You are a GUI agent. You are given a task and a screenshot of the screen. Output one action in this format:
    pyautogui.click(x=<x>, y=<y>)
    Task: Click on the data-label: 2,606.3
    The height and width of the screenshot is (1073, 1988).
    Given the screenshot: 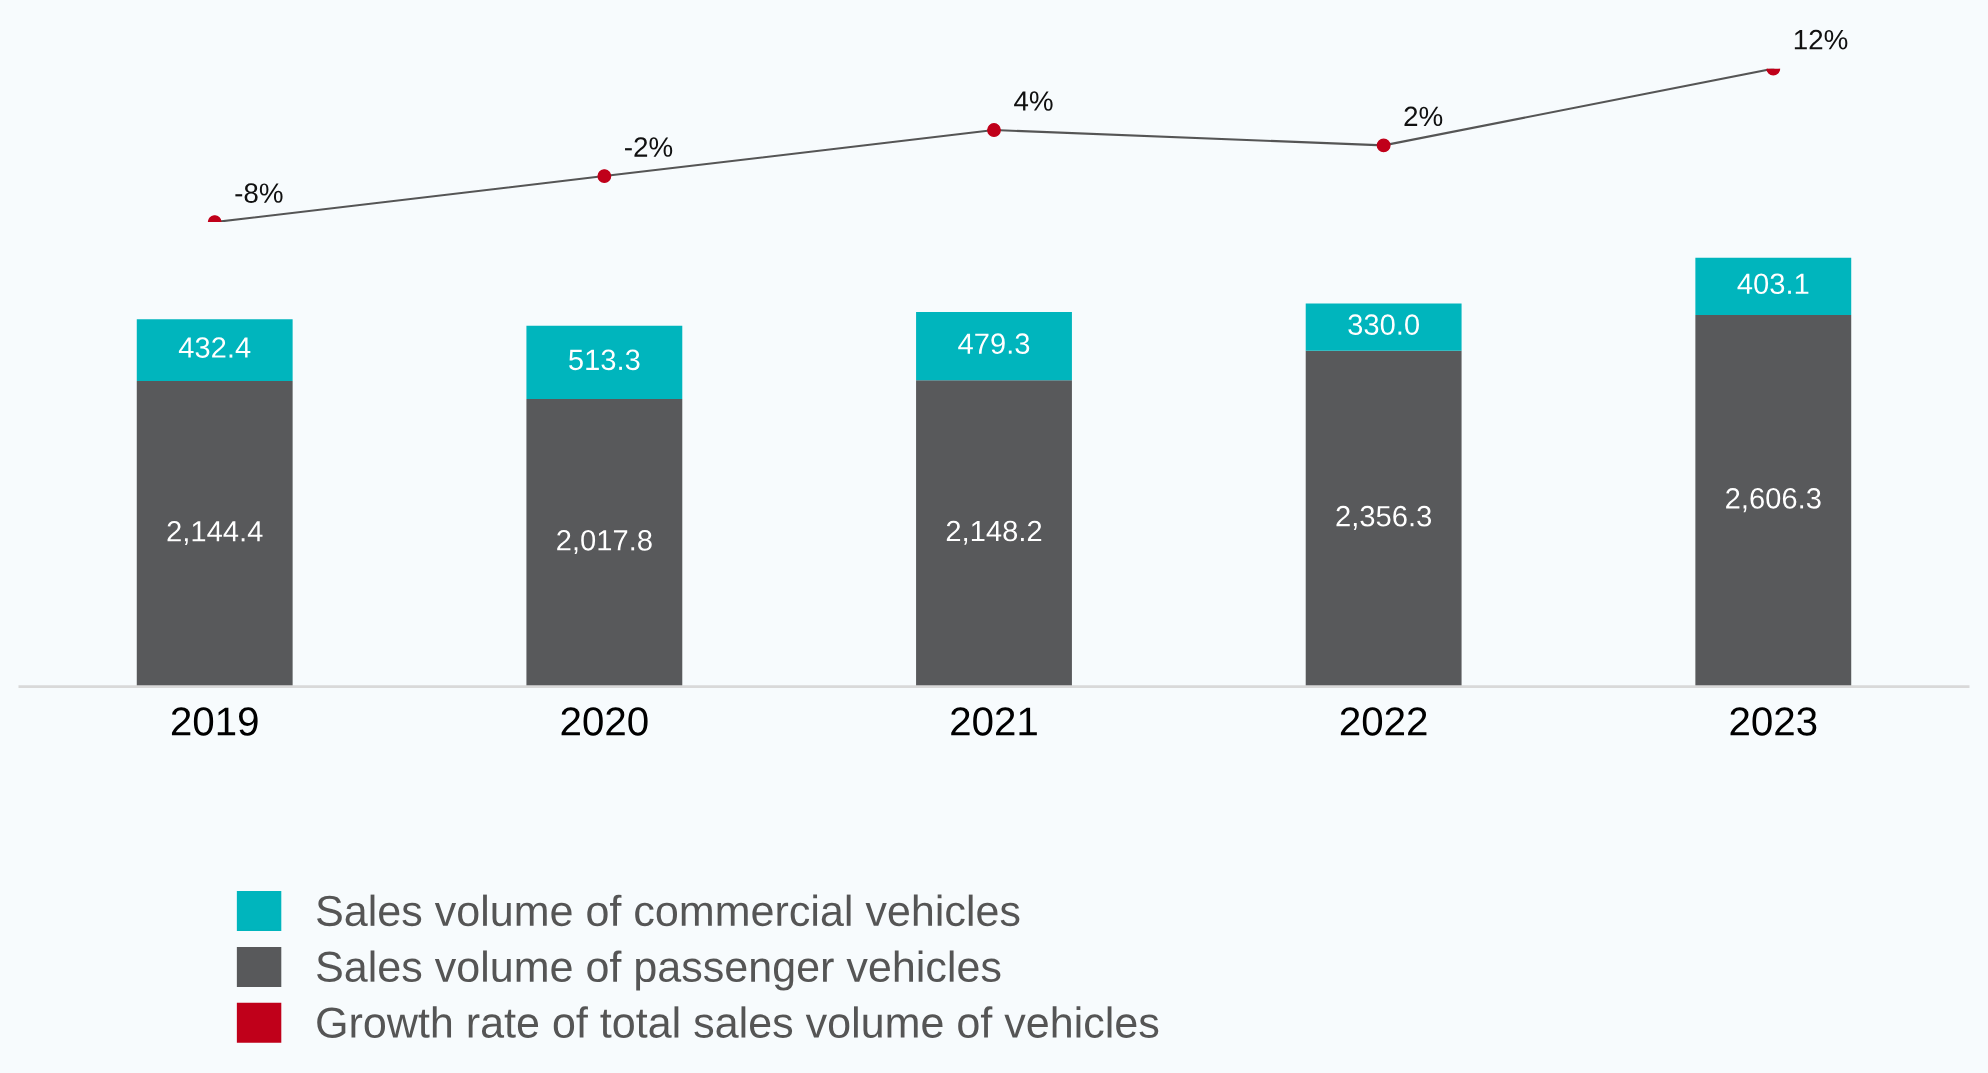 What is the action you would take?
    pyautogui.click(x=1773, y=500)
    